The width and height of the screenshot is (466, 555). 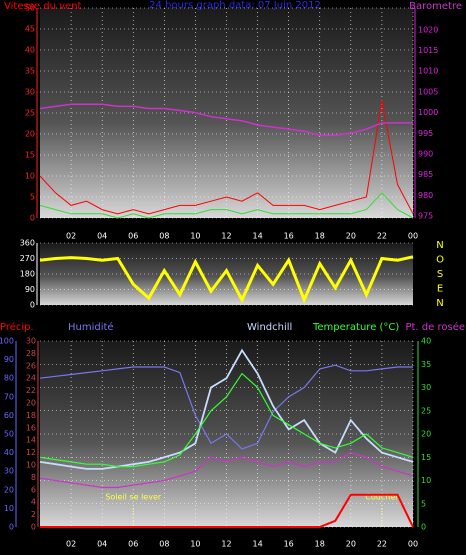 I want to click on y-tick-label: 985, so click(x=425, y=174).